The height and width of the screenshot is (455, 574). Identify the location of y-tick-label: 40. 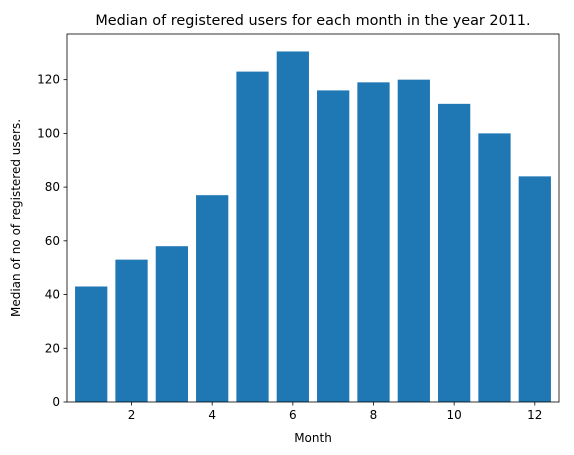
(52, 295).